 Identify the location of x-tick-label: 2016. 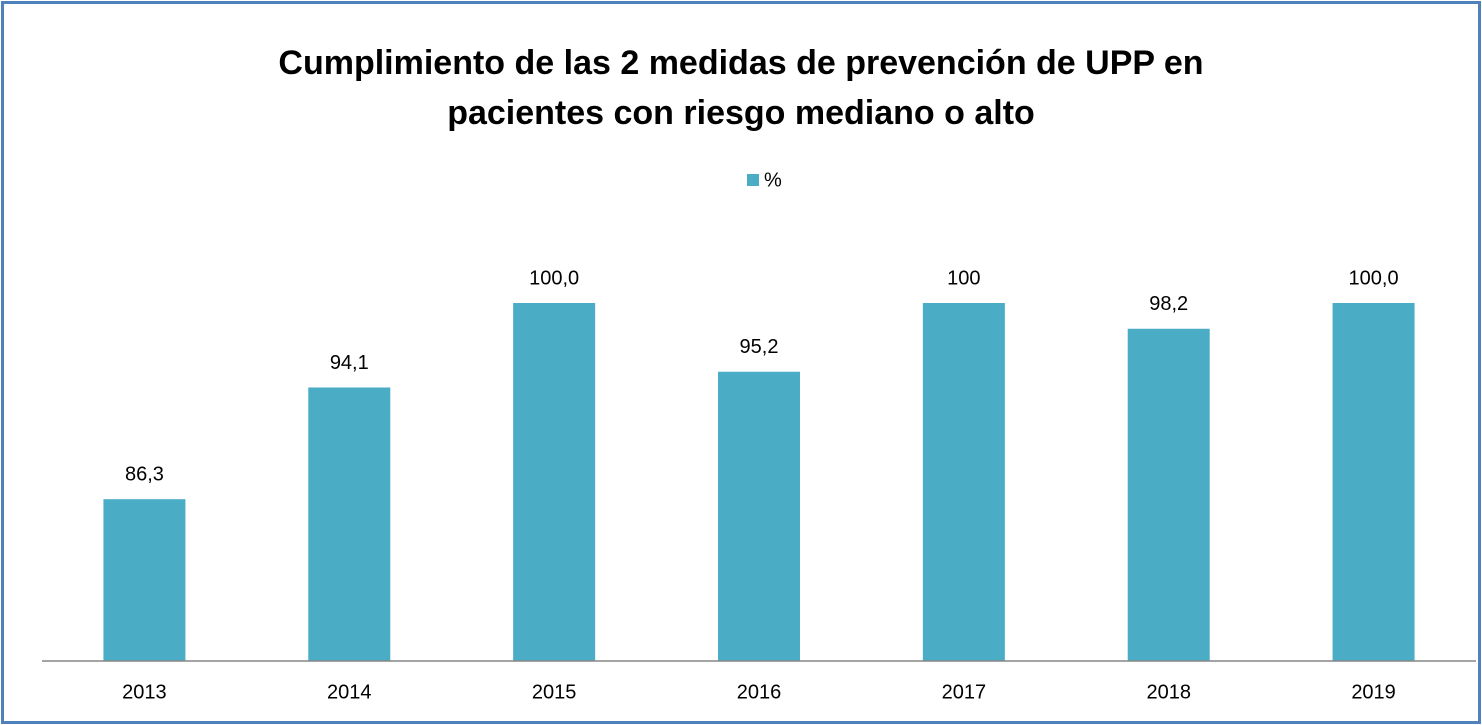
(759, 692).